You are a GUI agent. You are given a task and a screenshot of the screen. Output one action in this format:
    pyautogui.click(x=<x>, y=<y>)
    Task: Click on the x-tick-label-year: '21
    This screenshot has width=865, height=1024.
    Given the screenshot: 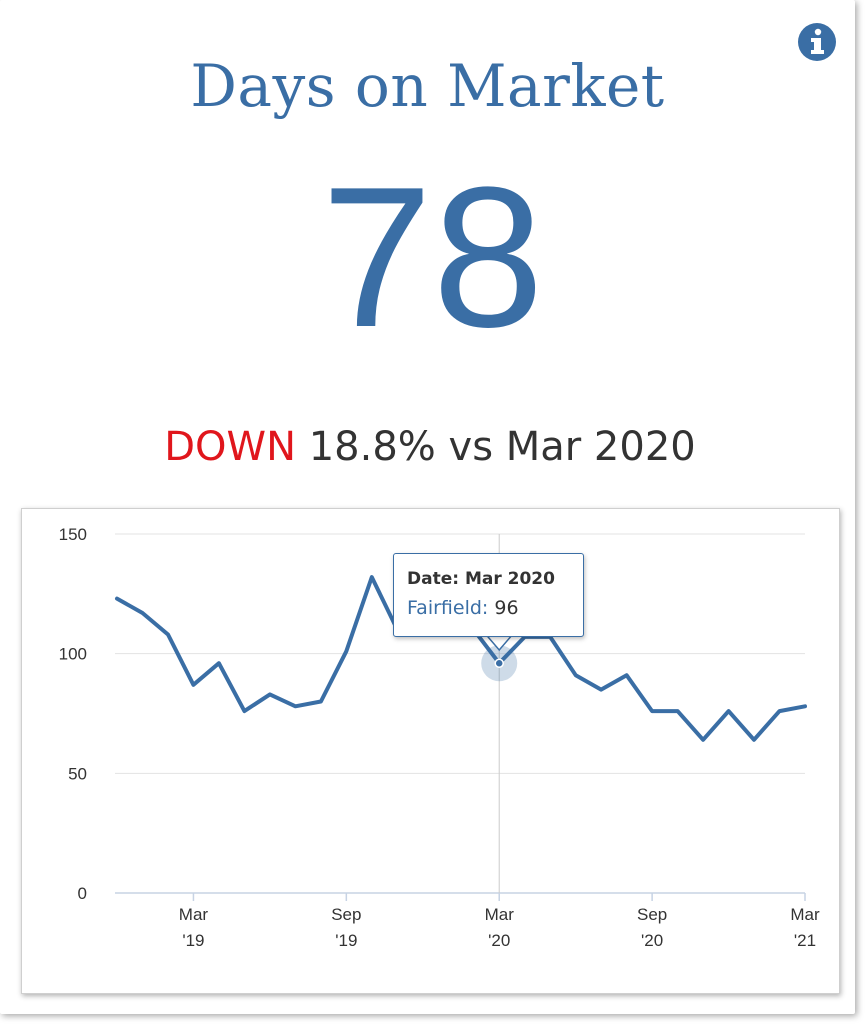 What is the action you would take?
    pyautogui.click(x=805, y=940)
    